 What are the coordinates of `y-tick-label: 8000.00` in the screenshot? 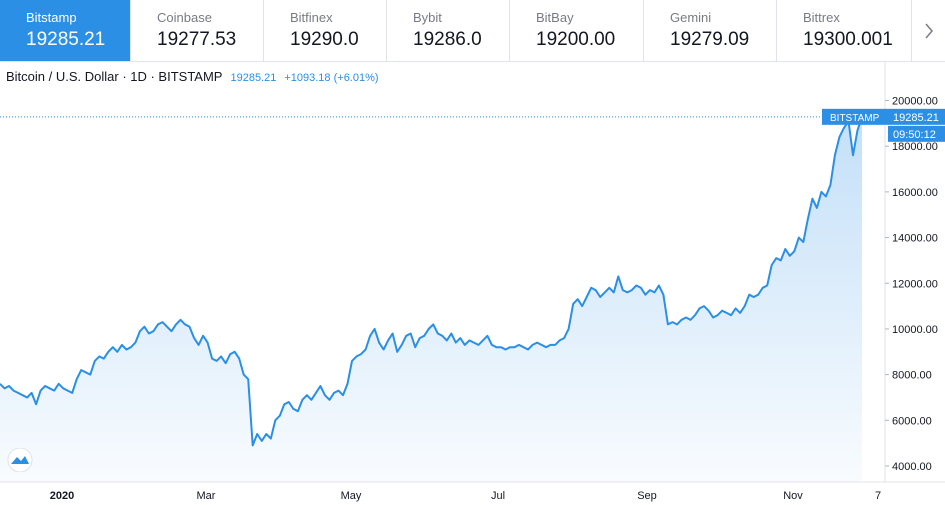 It's located at (912, 376).